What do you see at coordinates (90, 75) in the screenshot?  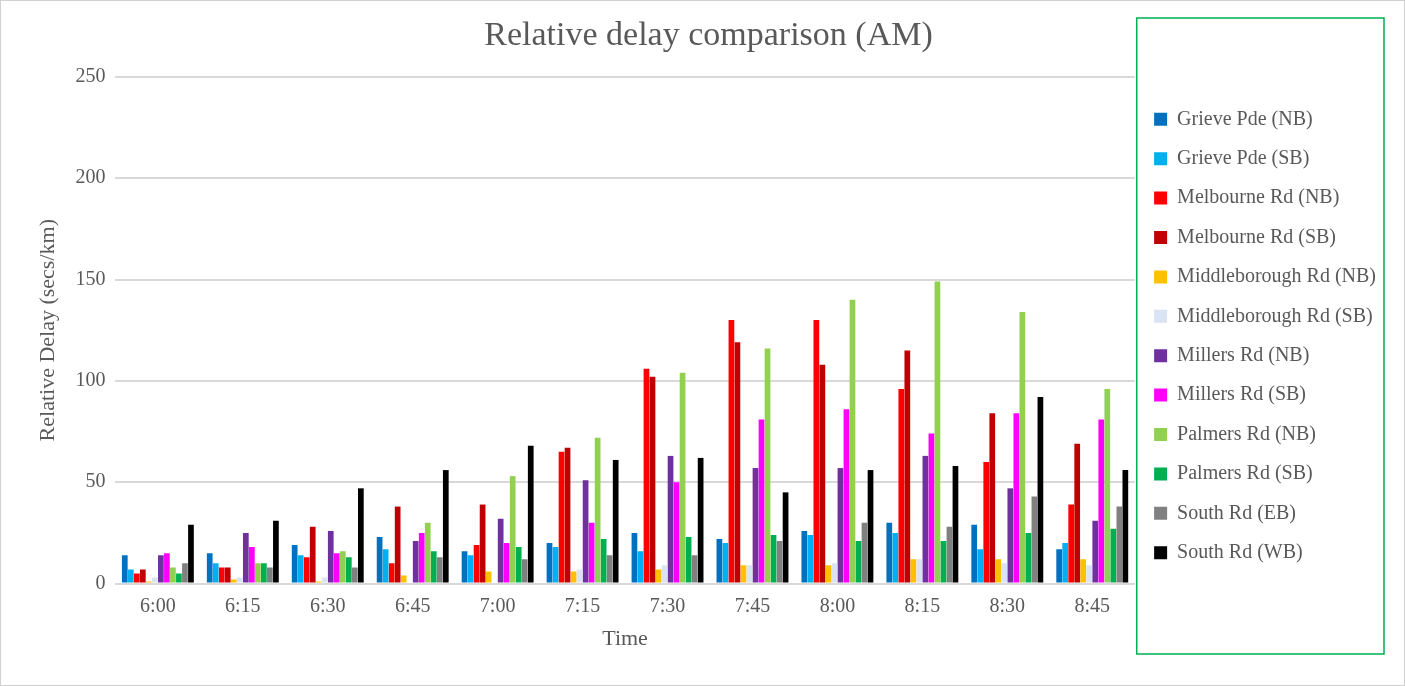 I see `y-tick-label: 250` at bounding box center [90, 75].